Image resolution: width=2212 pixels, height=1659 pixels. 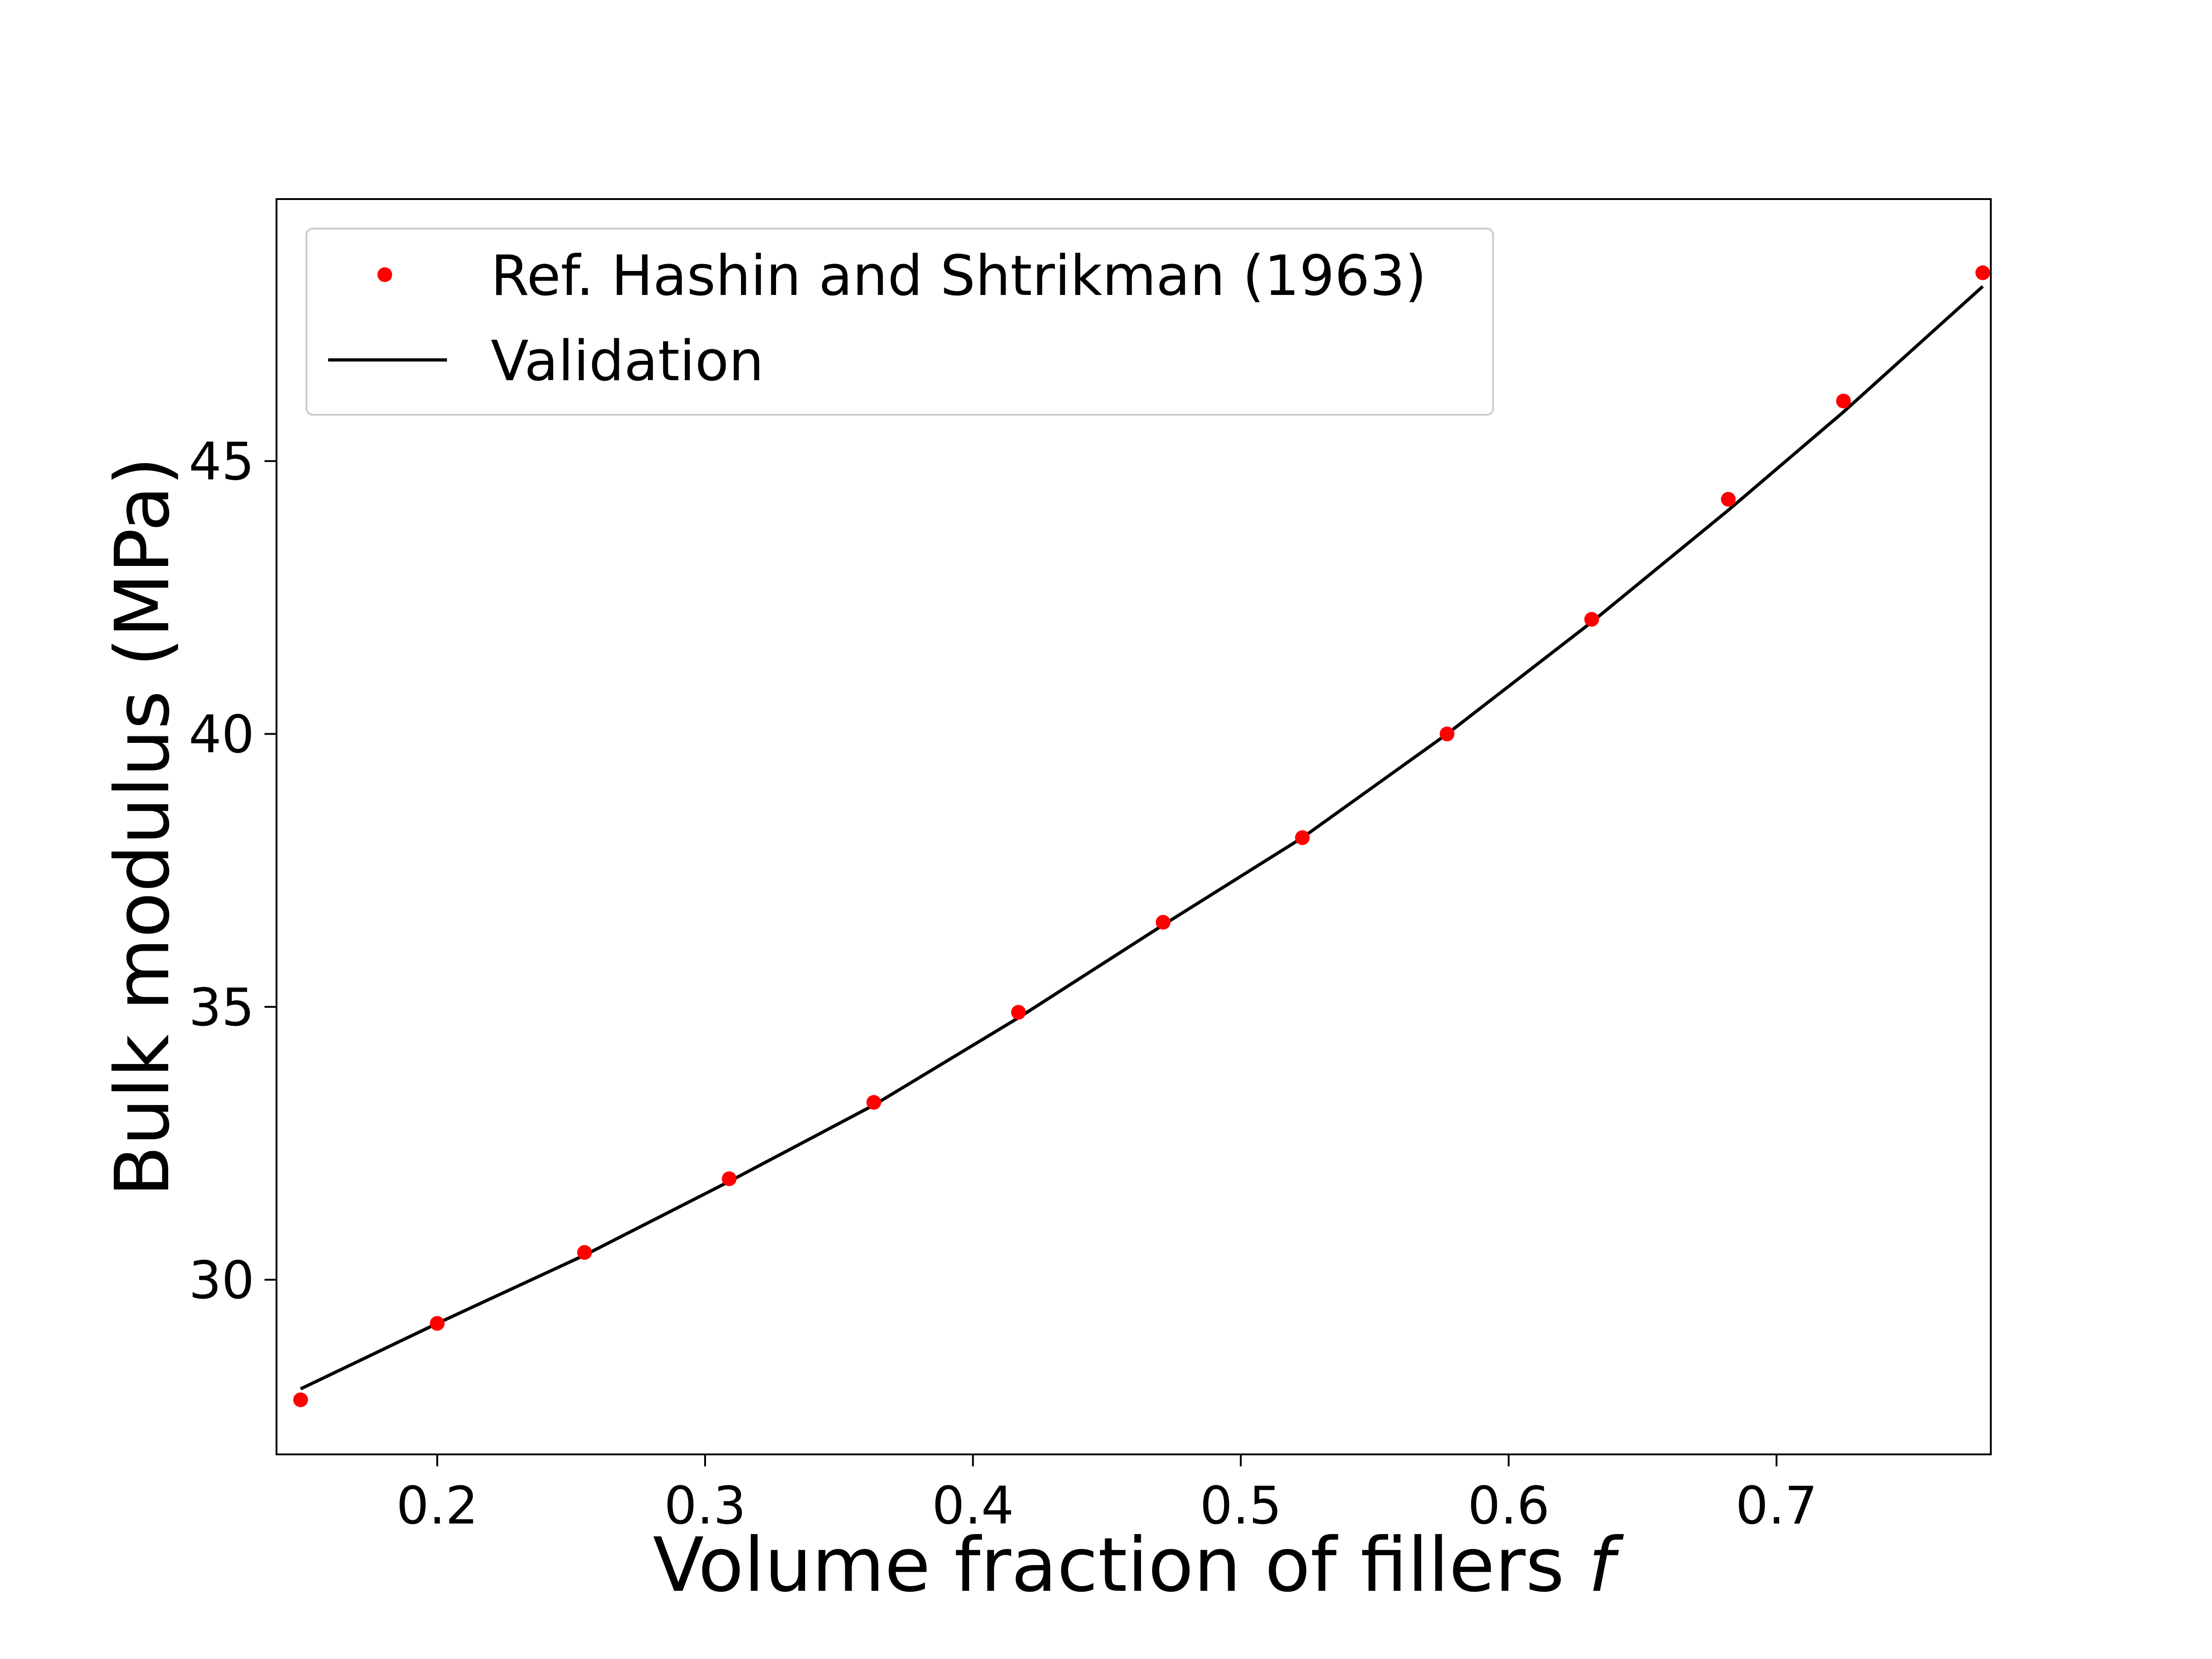 What do you see at coordinates (959, 276) in the screenshot?
I see `legend-label-reference: Ref. Hashin and Shtrikman (1963)` at bounding box center [959, 276].